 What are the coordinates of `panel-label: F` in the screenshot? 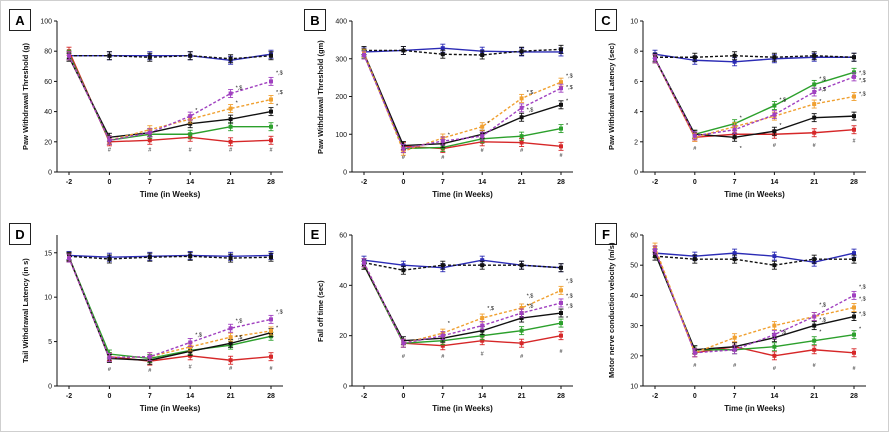 It's located at (606, 234).